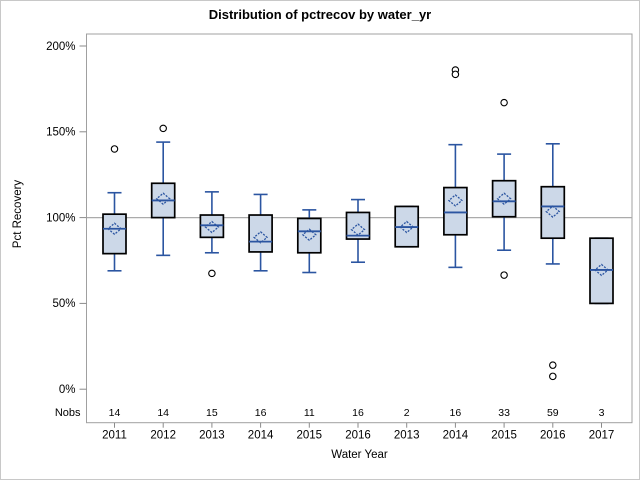  I want to click on box-5-2016, so click(358, 225).